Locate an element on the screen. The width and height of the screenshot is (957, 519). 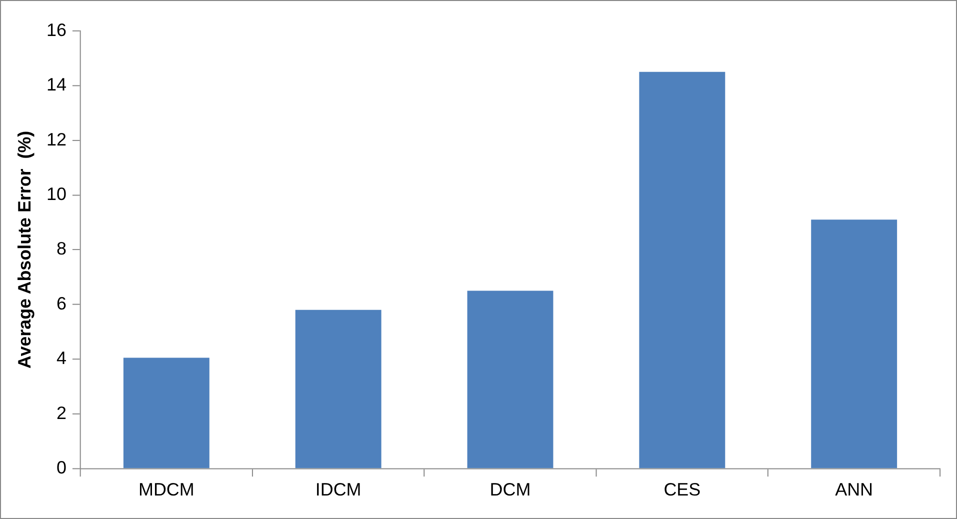
y-axis-title: Average Absolute Error (%) is located at coordinates (24, 249).